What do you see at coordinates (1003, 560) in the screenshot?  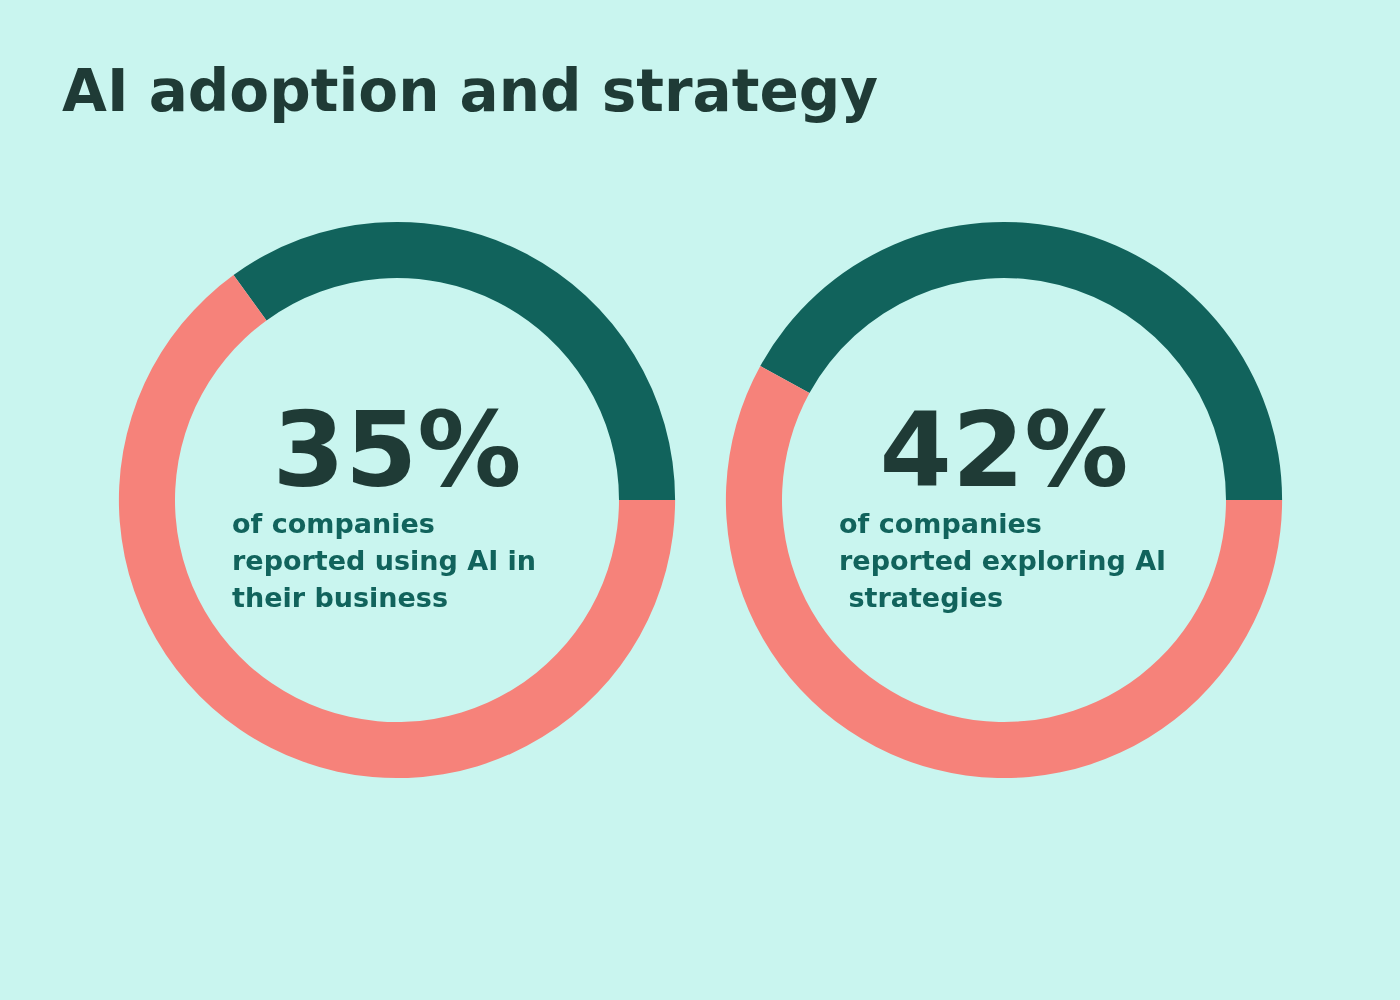 I see `text: of companies reported exploring AI strategies` at bounding box center [1003, 560].